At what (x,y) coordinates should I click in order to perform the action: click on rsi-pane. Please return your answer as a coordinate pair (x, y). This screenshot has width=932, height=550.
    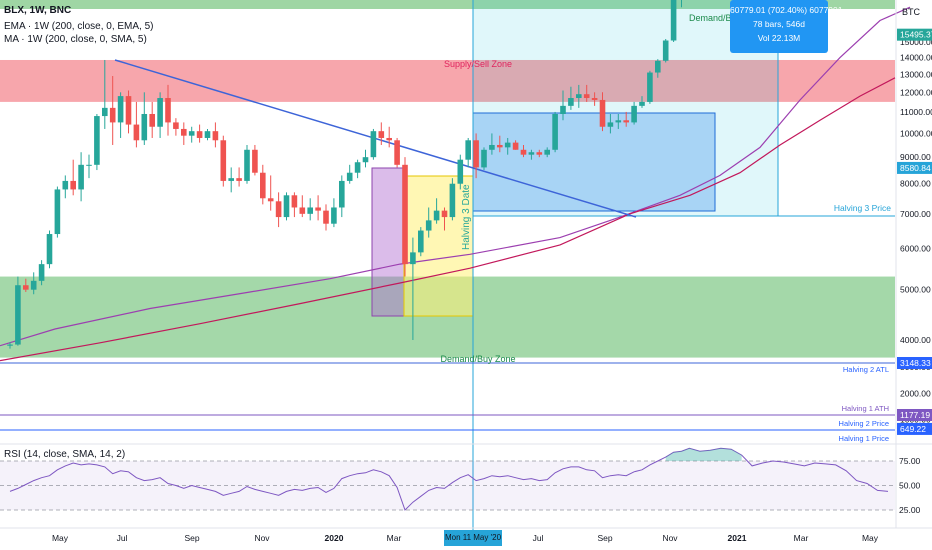
    Looking at the image, I should click on (466, 477).